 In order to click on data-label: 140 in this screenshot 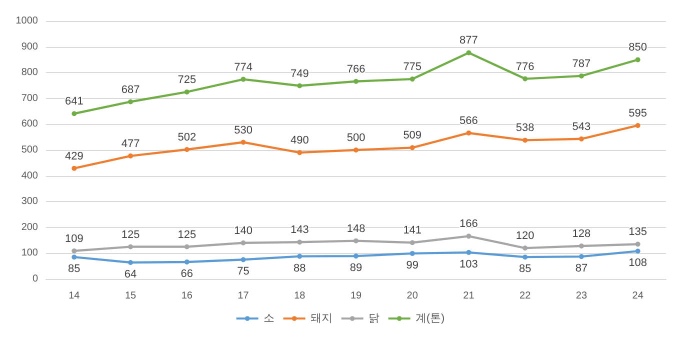, I will do `click(243, 230)`.